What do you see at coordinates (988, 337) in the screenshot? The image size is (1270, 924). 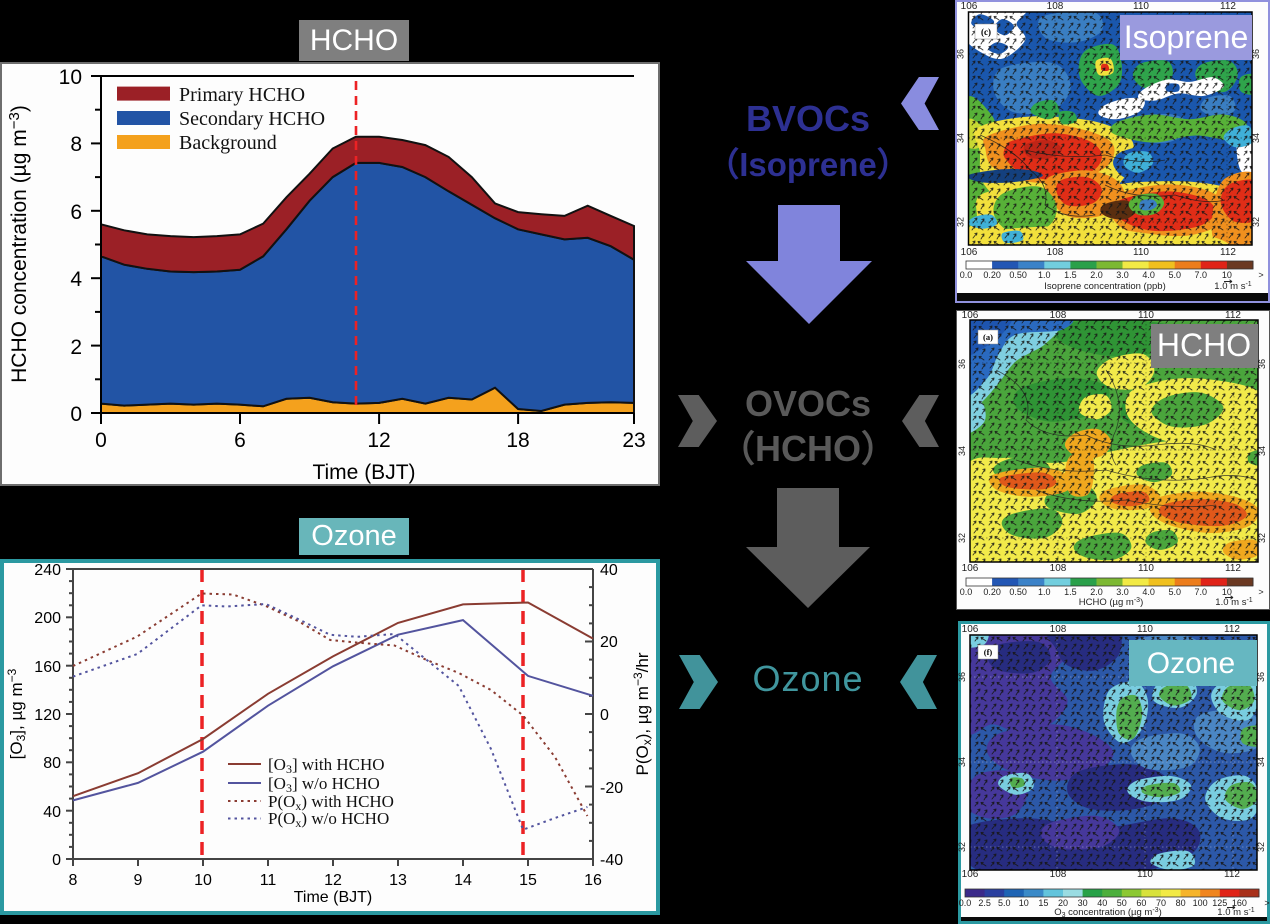 I see `svg-text: (a)` at bounding box center [988, 337].